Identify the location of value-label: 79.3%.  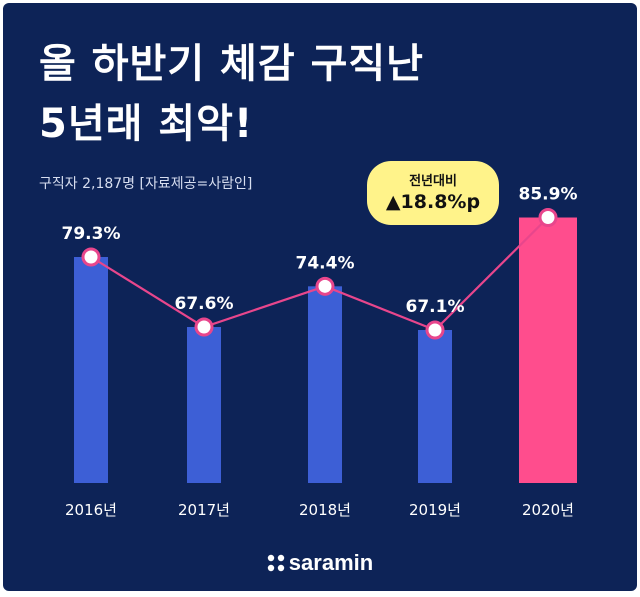
(91, 234).